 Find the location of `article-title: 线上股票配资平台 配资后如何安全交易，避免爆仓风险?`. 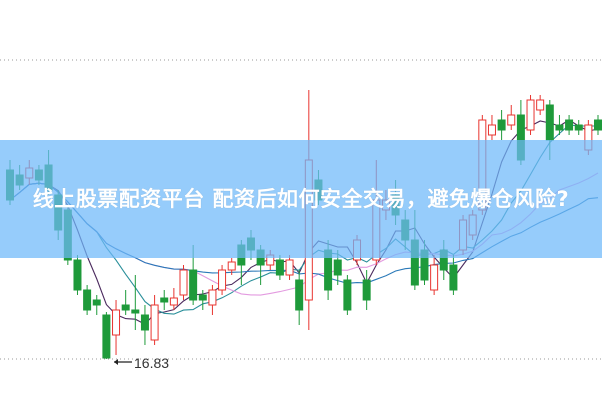

article-title: 线上股票配资平台 配资后如何安全交易，避免爆仓风险? is located at coordinates (301, 199).